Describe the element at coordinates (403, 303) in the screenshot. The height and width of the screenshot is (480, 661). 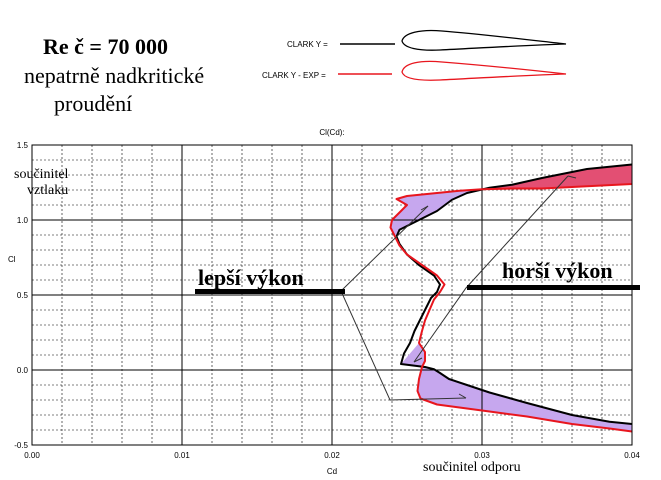
I see `pointer-left` at that location.